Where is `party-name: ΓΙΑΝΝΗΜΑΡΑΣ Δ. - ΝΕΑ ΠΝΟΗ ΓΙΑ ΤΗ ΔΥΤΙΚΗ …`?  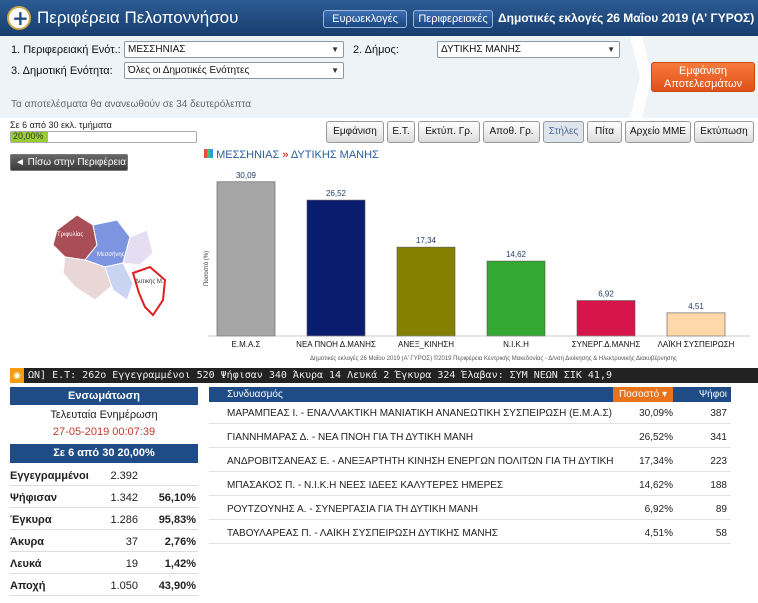 party-name: ΓΙΑΝΝΗΜΑΡΑΣ Δ. - ΝΕΑ ΠΝΟΗ ΓΙΑ ΤΗ ΔΥΤΙΚΗ … is located at coordinates (350, 437).